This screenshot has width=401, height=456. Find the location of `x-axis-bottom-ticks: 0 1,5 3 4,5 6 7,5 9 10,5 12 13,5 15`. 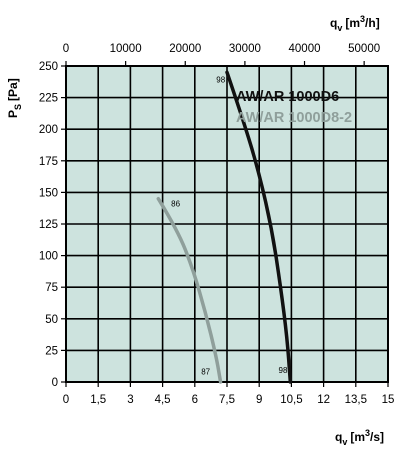

x-axis-bottom-ticks: 0 1,5 3 4,5 6 7,5 9 10,5 12 13,5 15 is located at coordinates (229, 394).